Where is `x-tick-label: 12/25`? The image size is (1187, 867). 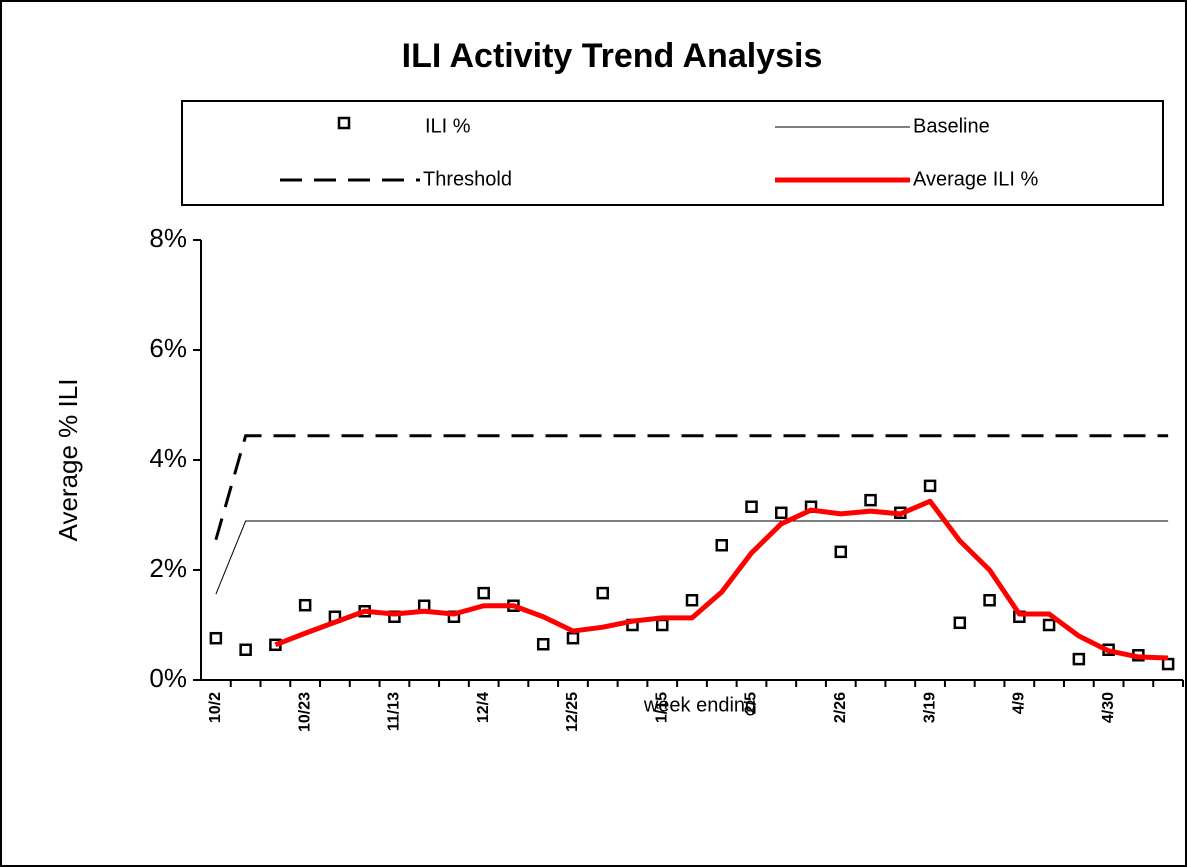
x-tick-label: 12/25 is located at coordinates (572, 712).